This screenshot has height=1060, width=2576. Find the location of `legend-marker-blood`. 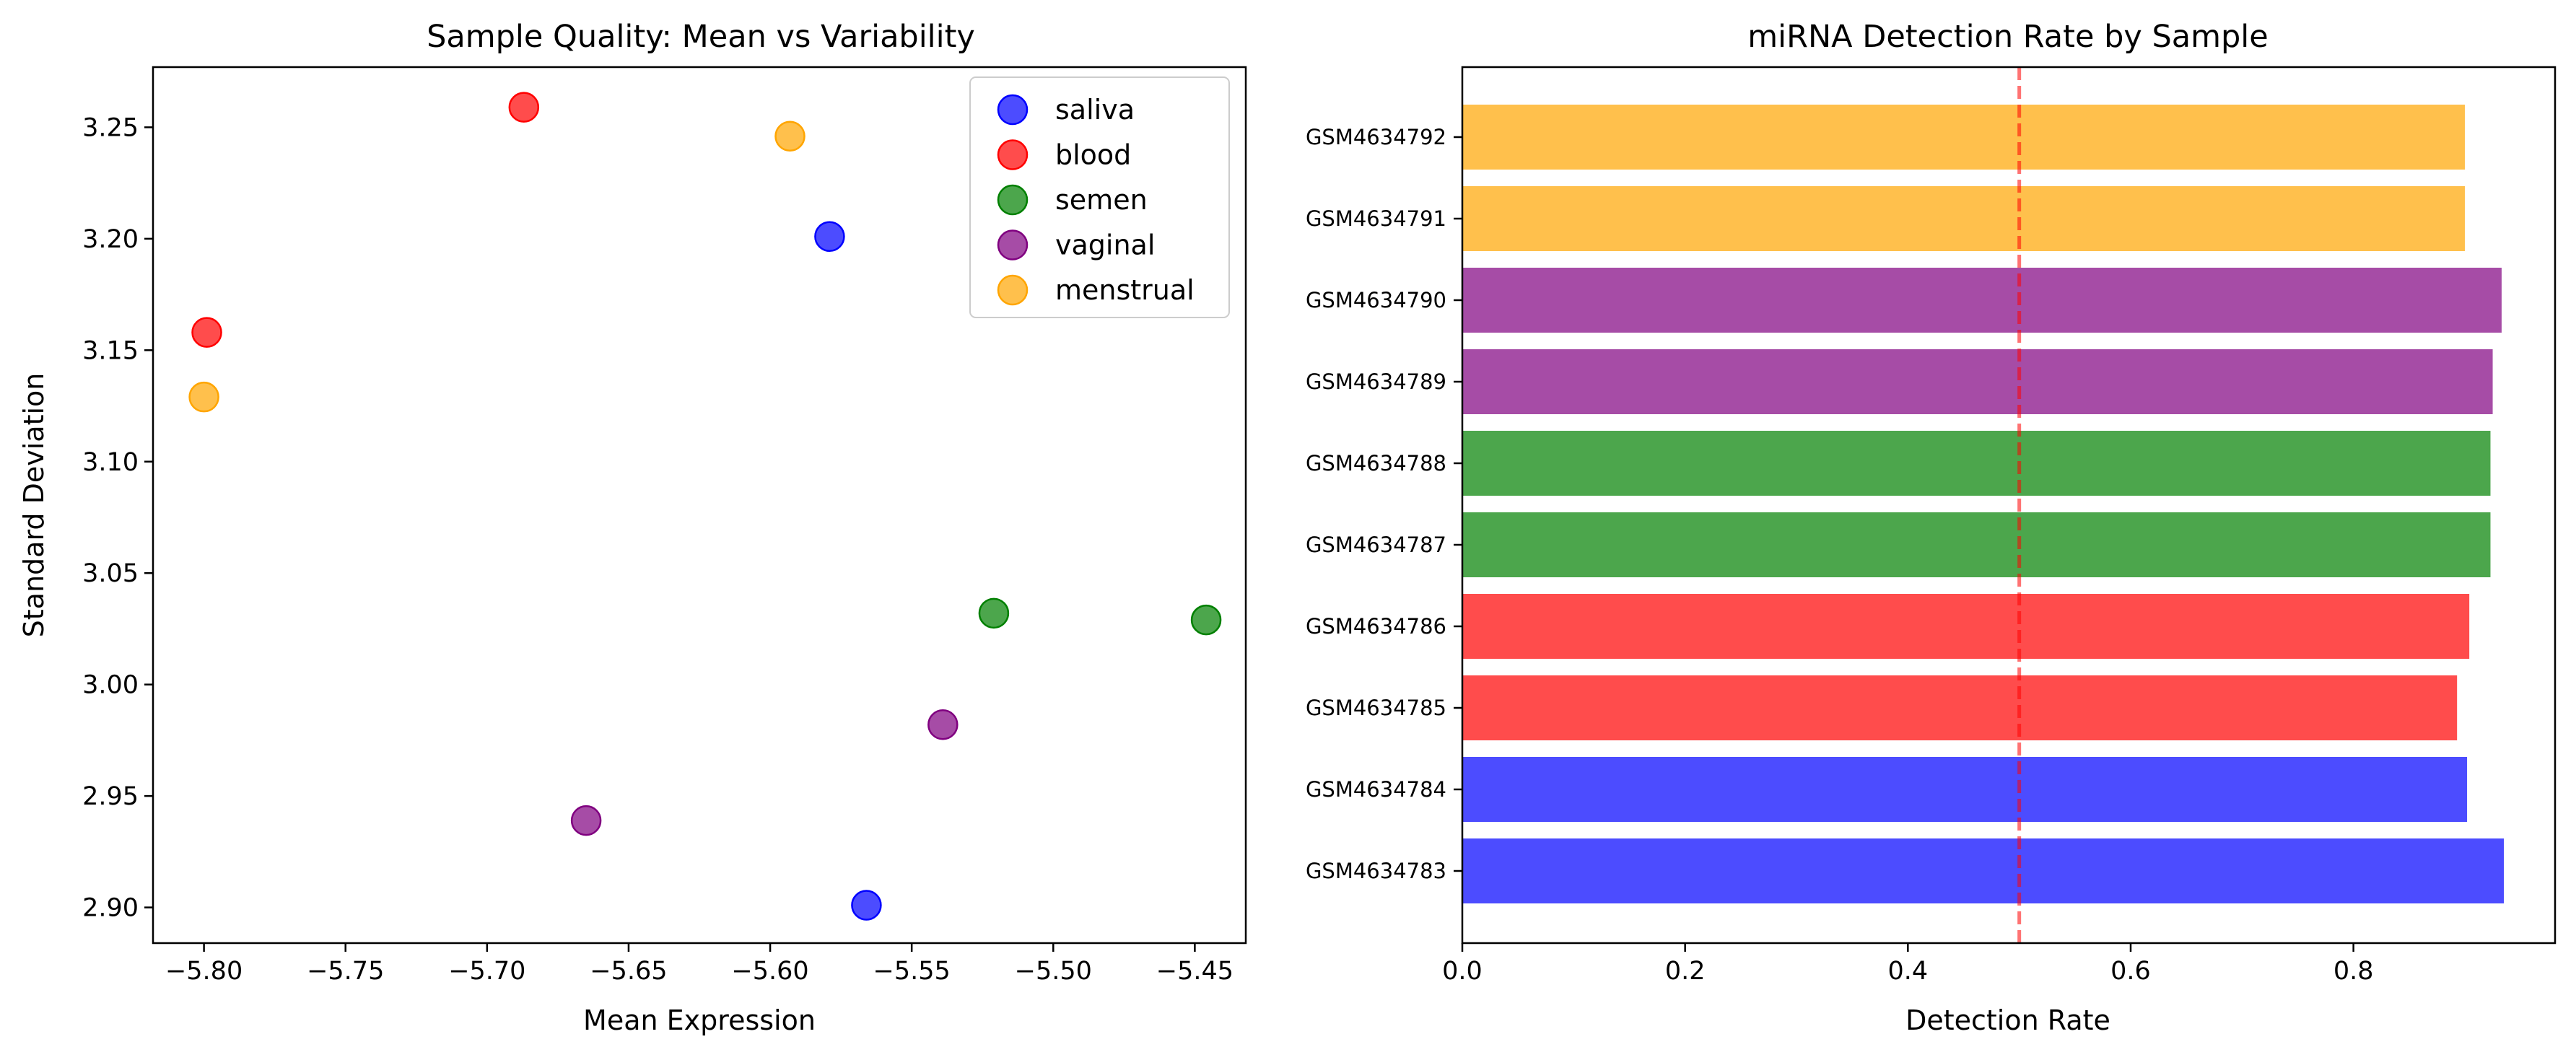

legend-marker-blood is located at coordinates (1013, 154).